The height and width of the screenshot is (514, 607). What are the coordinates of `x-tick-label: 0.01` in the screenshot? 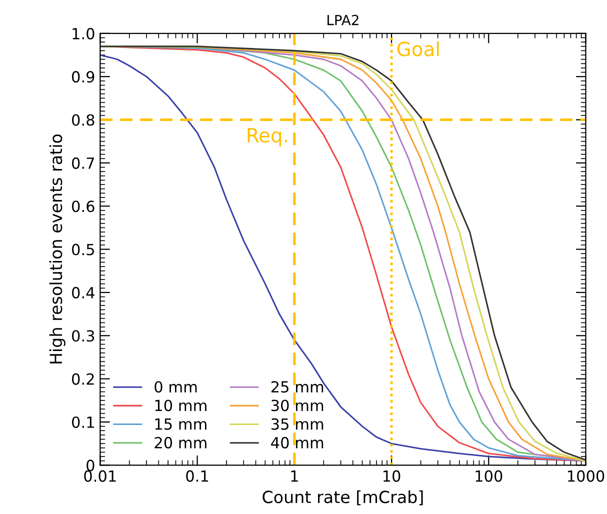 It's located at (100, 476).